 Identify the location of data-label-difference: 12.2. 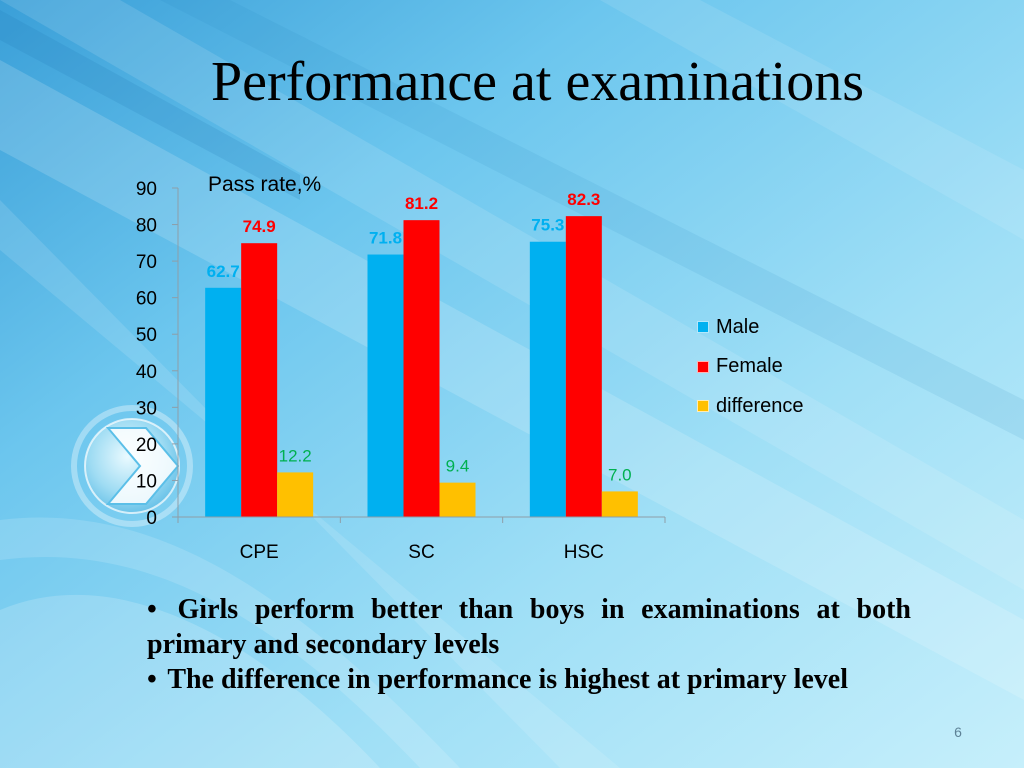
(295, 455).